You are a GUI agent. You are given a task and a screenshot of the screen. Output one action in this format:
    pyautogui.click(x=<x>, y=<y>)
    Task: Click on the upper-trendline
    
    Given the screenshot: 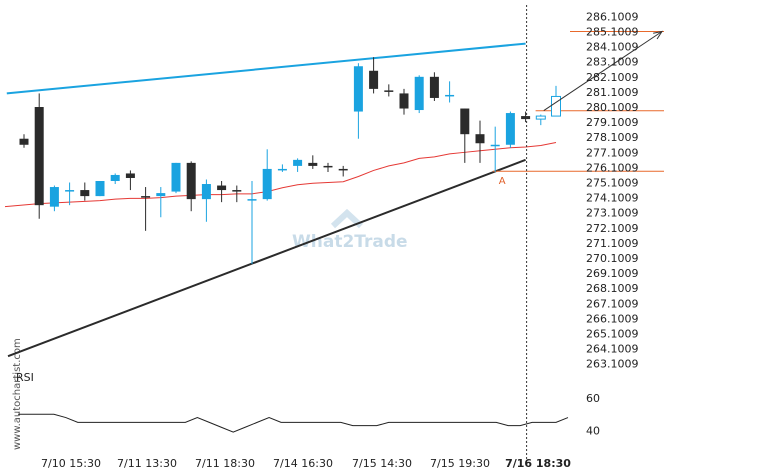 What is the action you would take?
    pyautogui.click(x=266, y=68)
    